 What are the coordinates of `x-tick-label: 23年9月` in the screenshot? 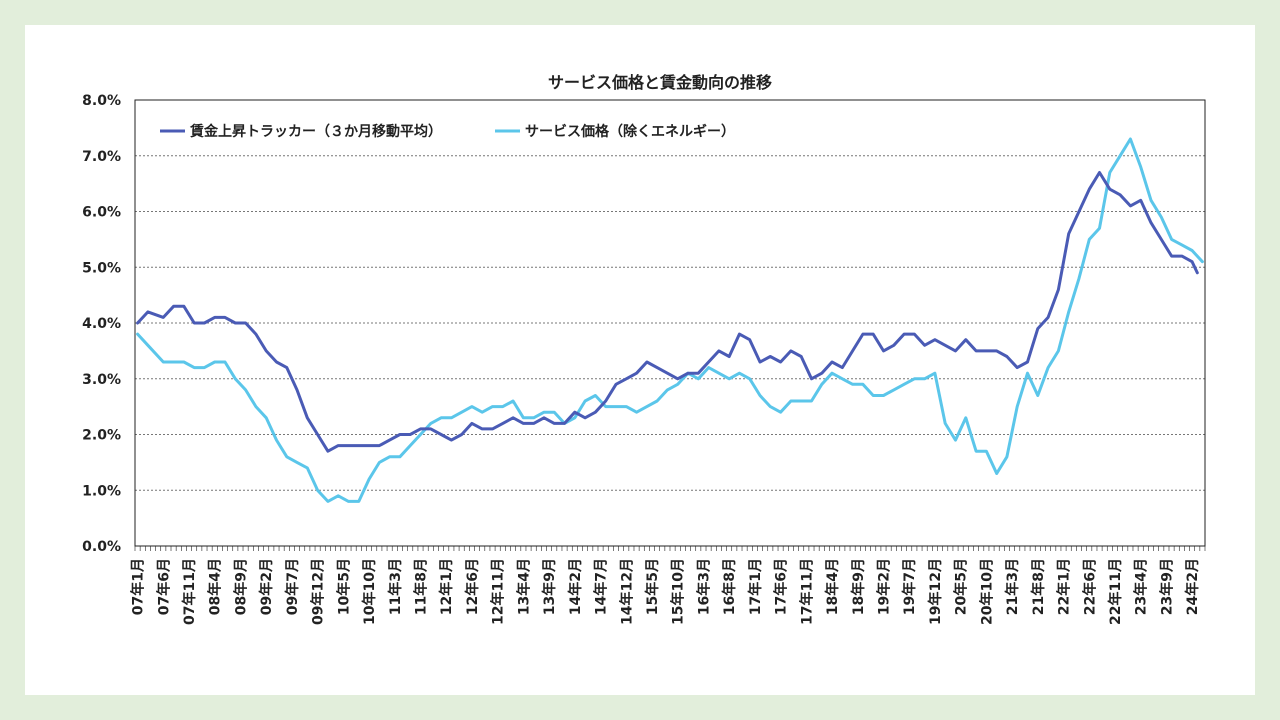 It's located at (1166, 586).